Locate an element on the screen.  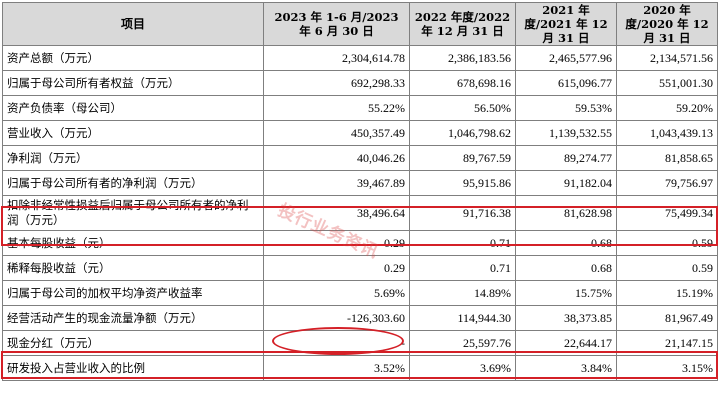
table-row: 现金分红（万元） -25,597.76 22,644.17 21,147.15 is located at coordinates (360, 343).